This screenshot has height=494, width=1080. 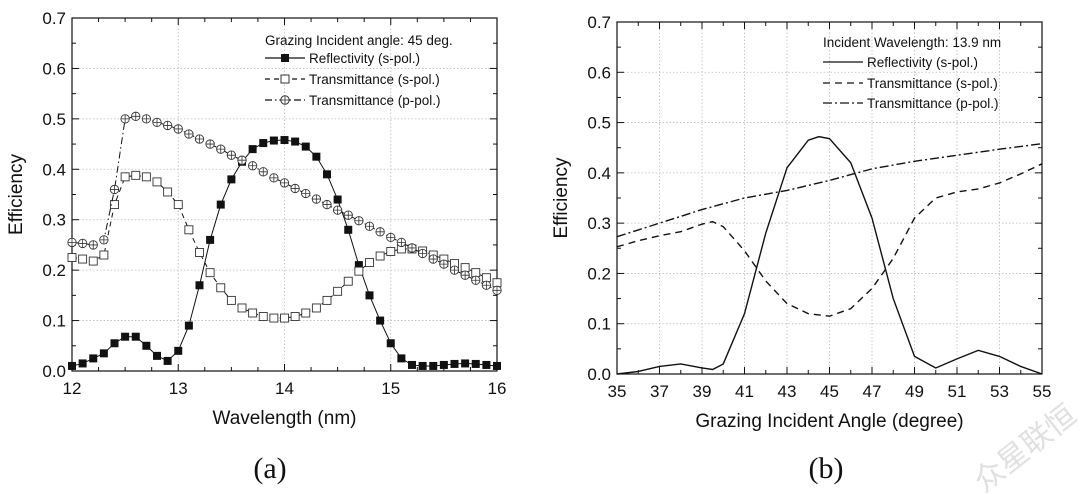 I want to click on x-tick-label: 43, so click(x=787, y=391).